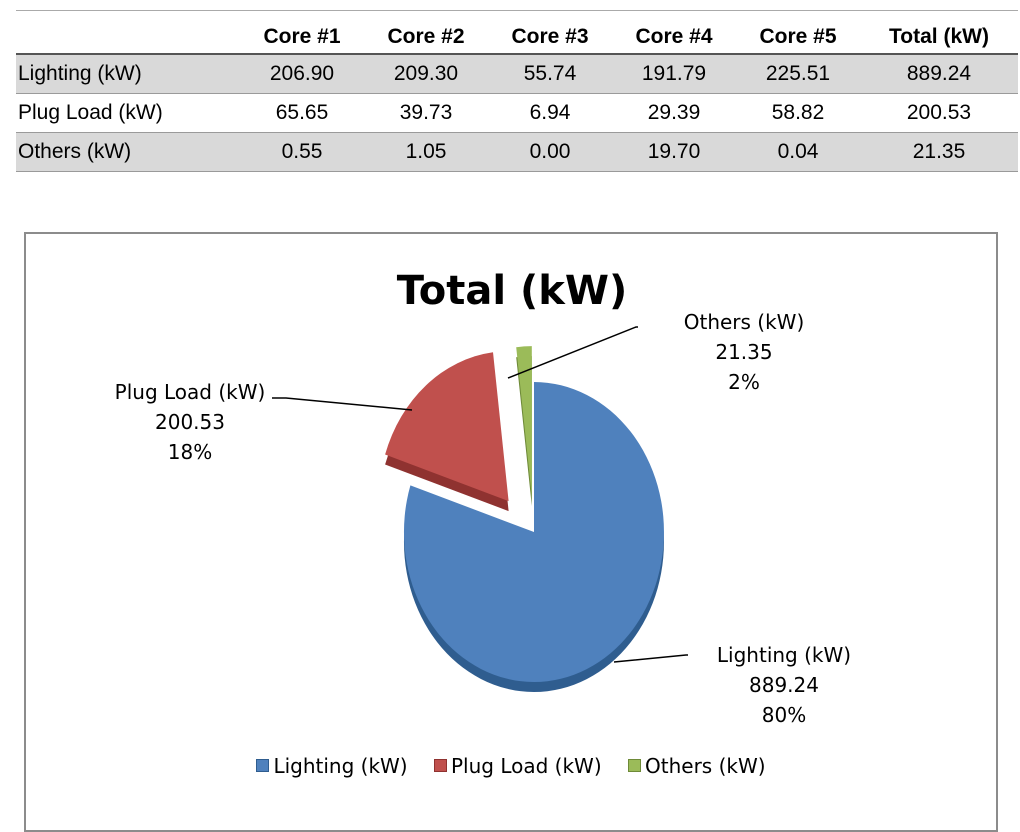 This screenshot has width=1020, height=832. What do you see at coordinates (939, 152) in the screenshot?
I see `table-cell: 21.35` at bounding box center [939, 152].